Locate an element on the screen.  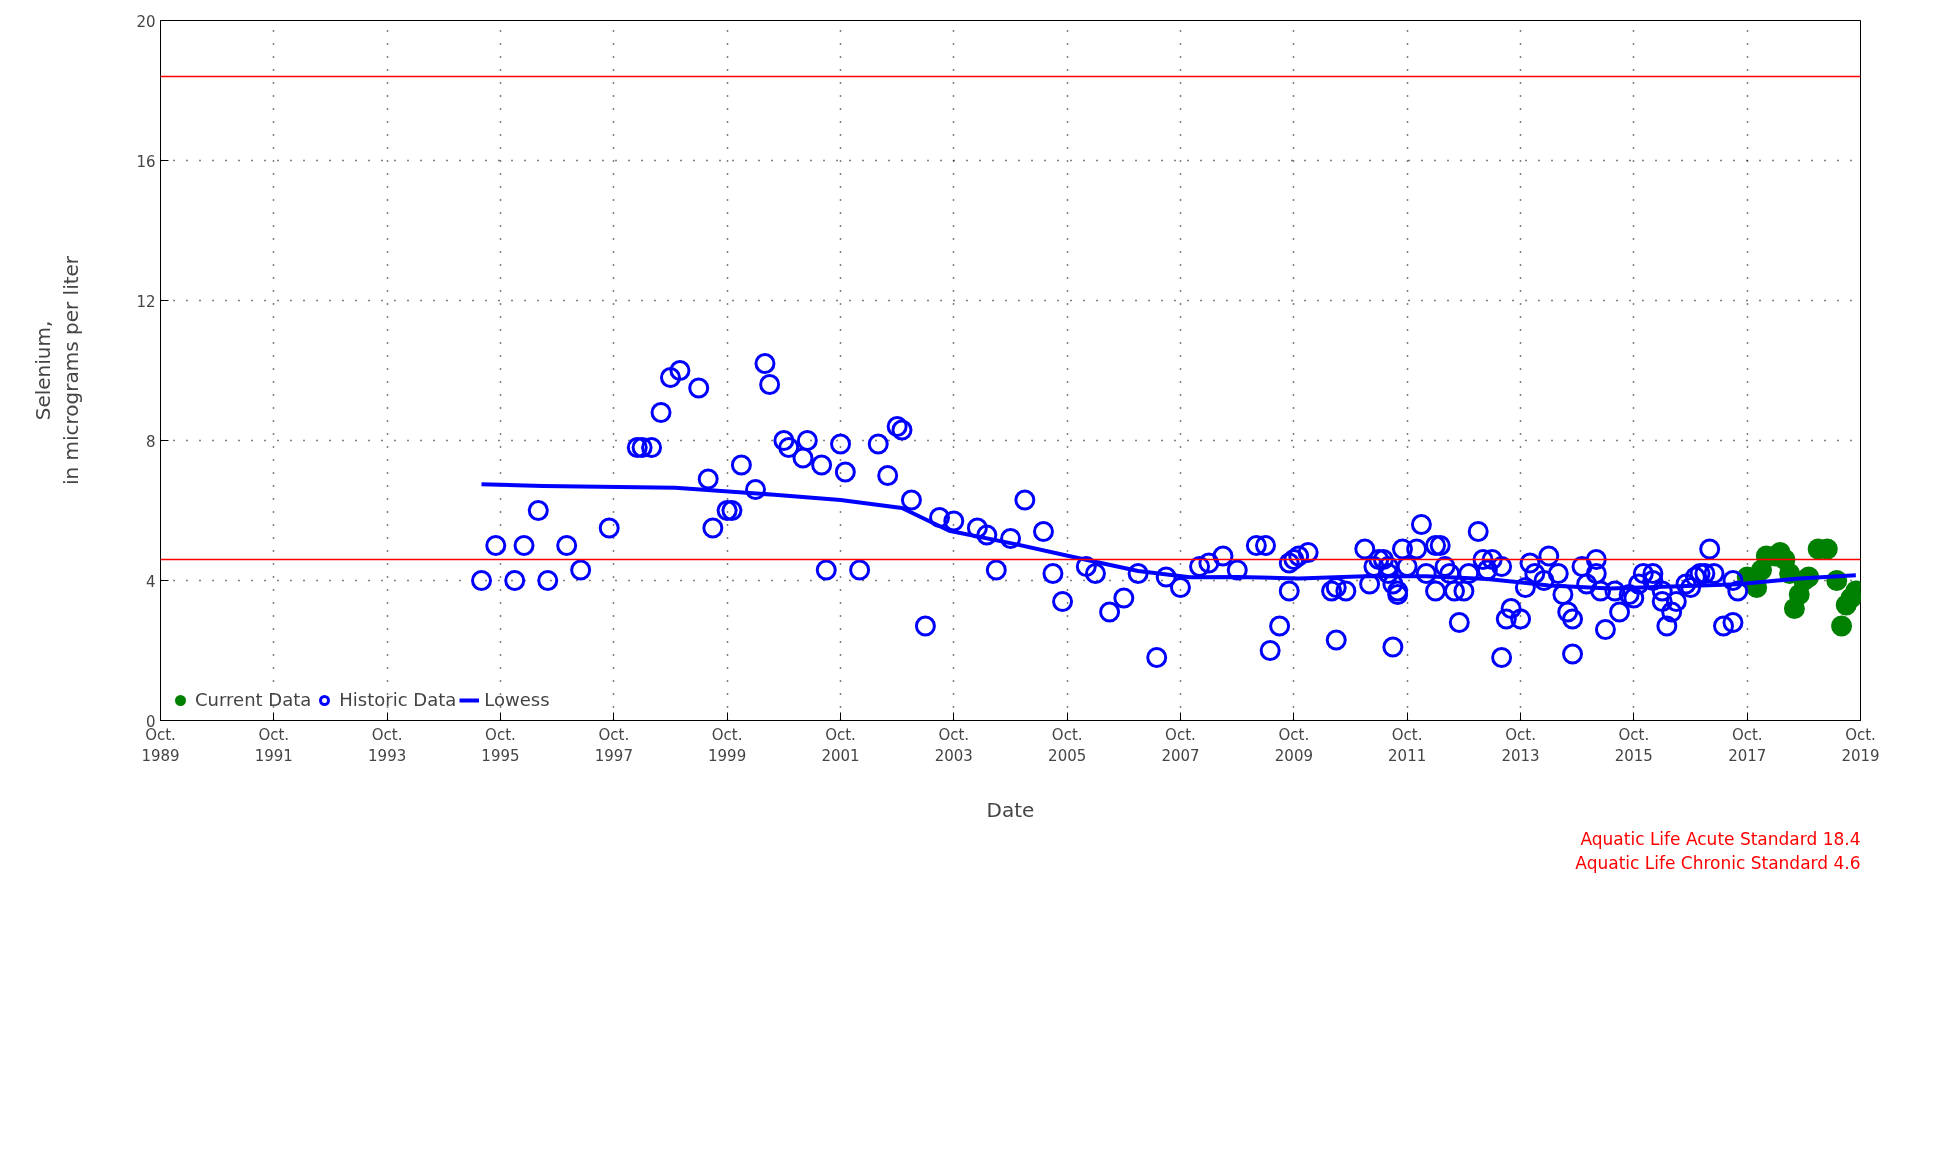
y-tick-label: 16 is located at coordinates (146, 161).